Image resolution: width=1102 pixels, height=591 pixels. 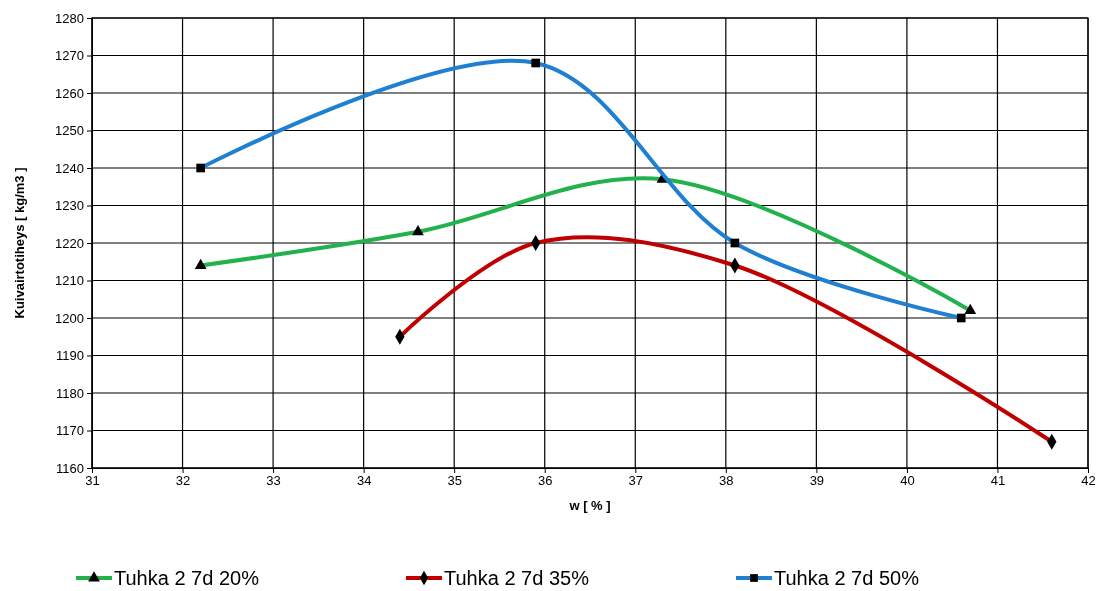 What do you see at coordinates (817, 481) in the screenshot?
I see `x-tick-label: 39` at bounding box center [817, 481].